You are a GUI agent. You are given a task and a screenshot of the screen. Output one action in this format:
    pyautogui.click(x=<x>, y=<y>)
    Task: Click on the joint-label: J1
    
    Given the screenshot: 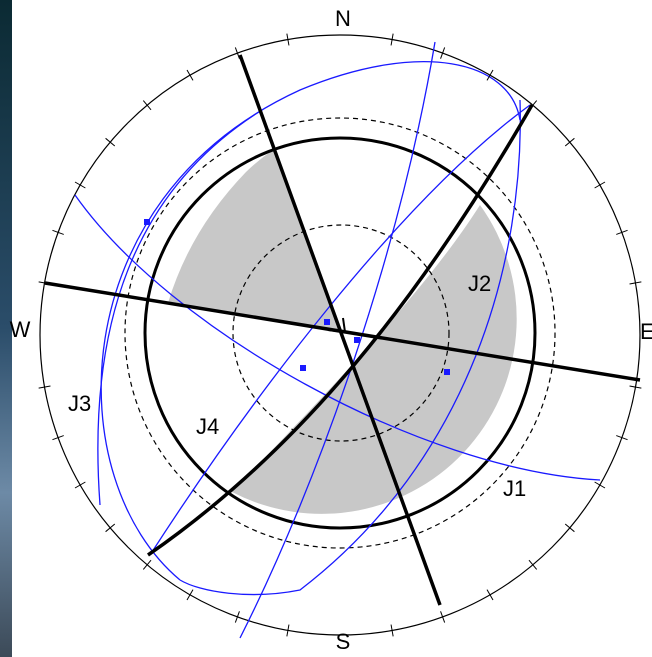 What is the action you would take?
    pyautogui.click(x=514, y=488)
    